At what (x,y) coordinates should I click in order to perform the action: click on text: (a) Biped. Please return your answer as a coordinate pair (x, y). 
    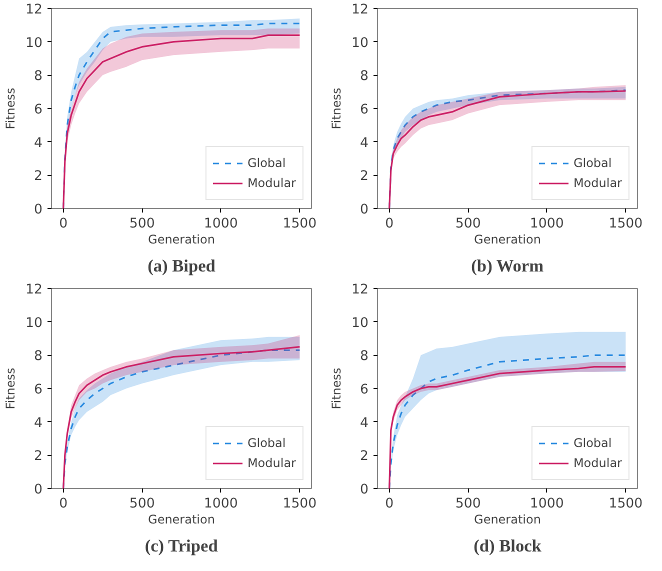
    Looking at the image, I should click on (182, 266).